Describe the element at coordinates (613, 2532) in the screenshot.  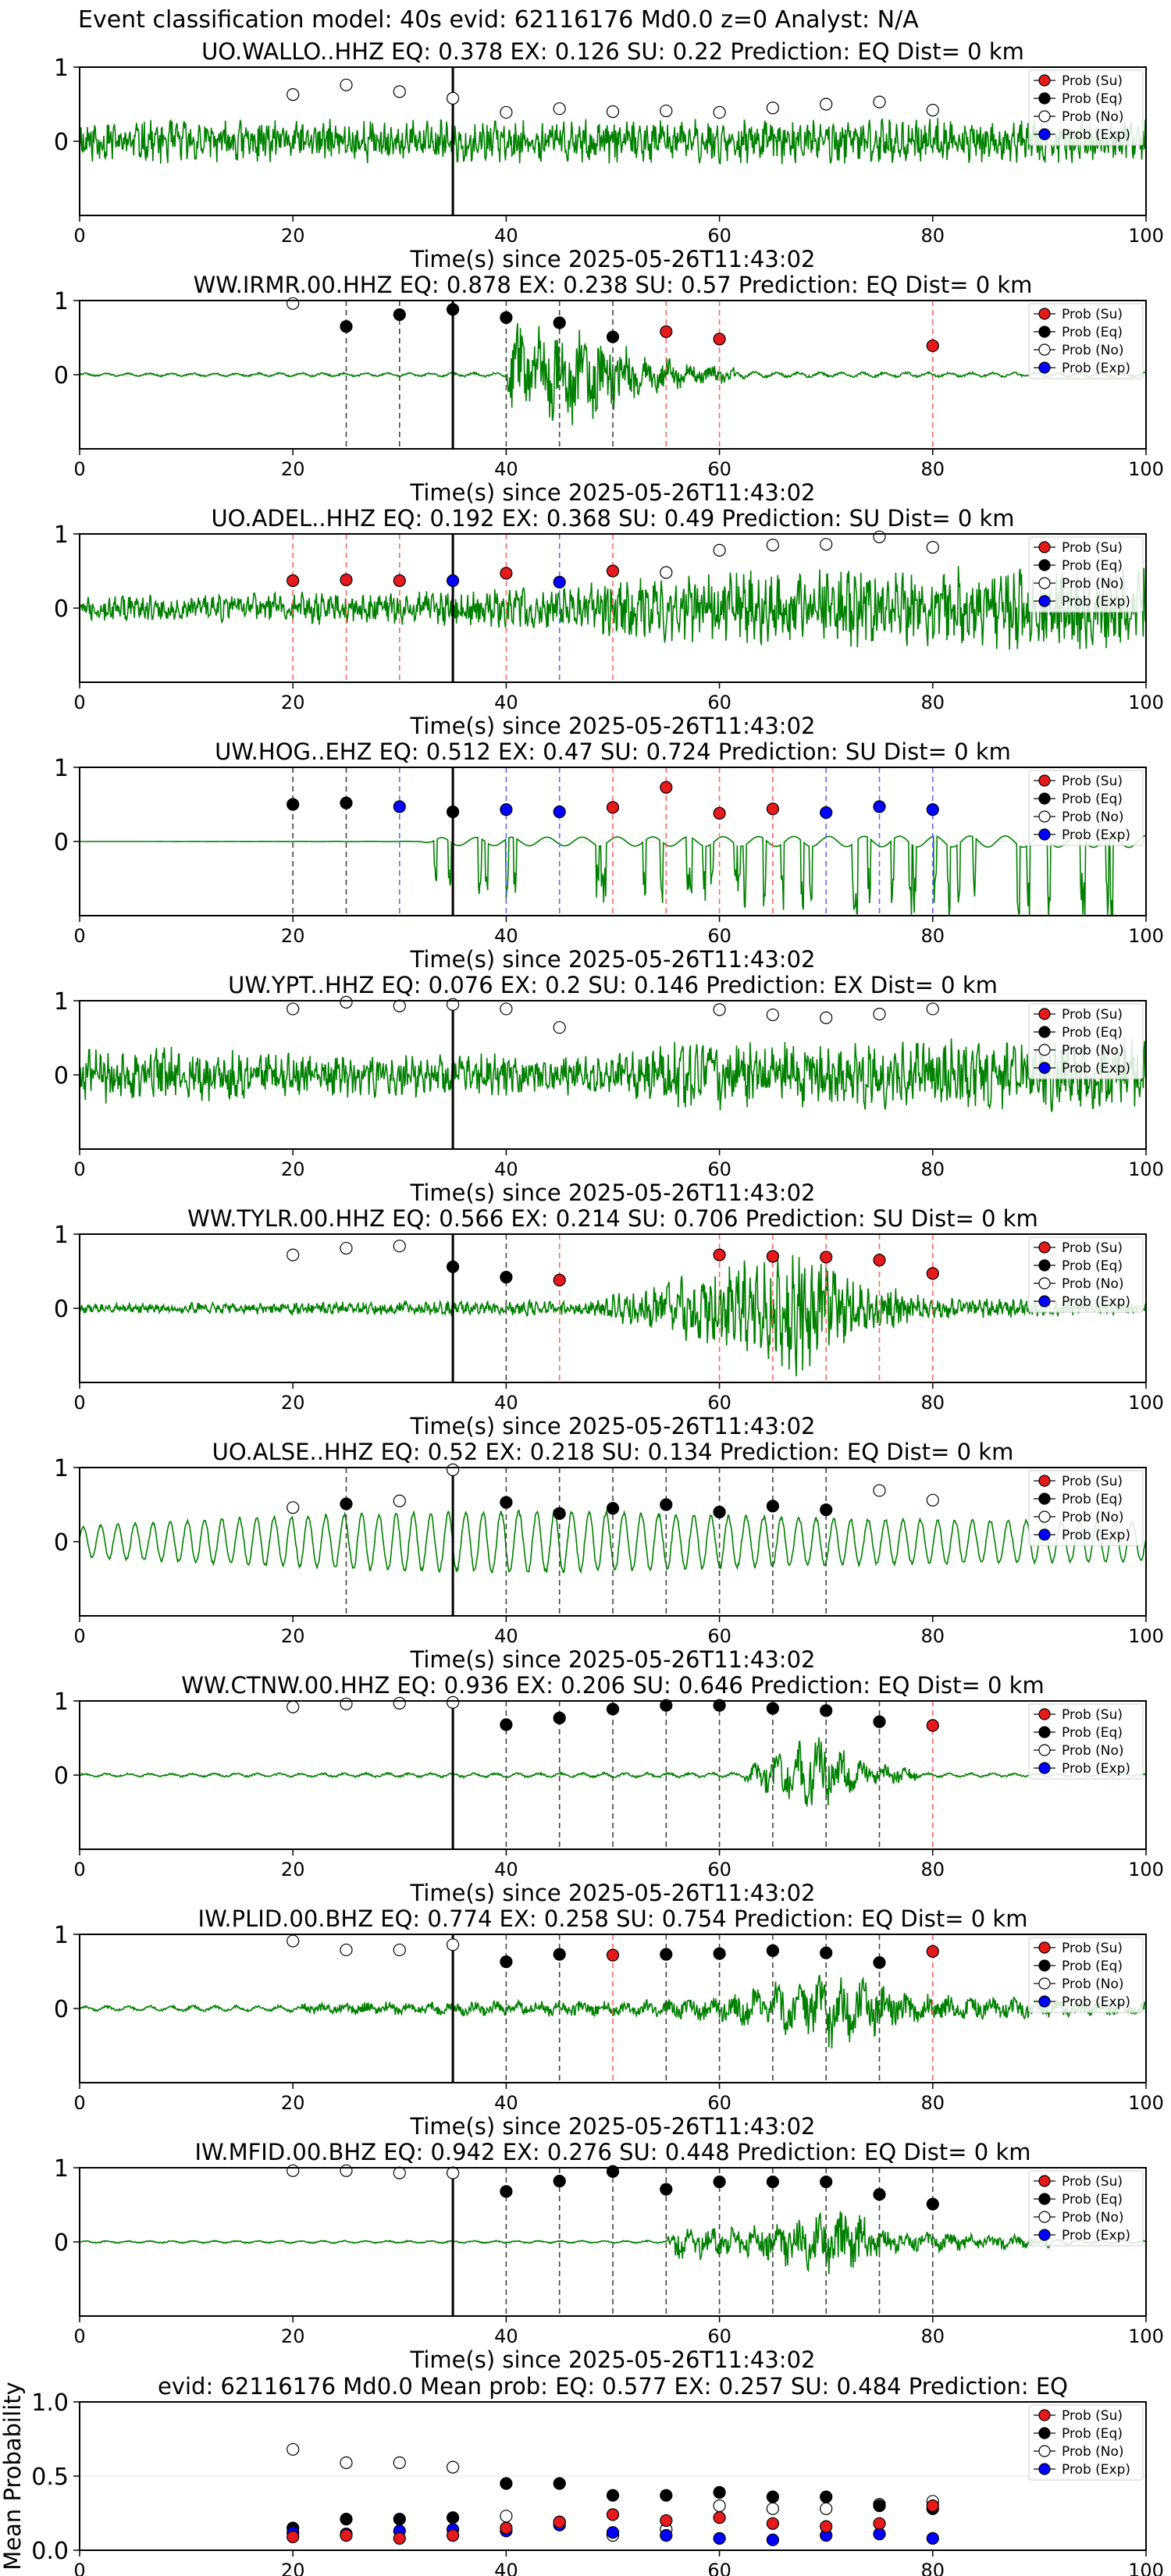
I see `mean-prob-point-exp` at that location.